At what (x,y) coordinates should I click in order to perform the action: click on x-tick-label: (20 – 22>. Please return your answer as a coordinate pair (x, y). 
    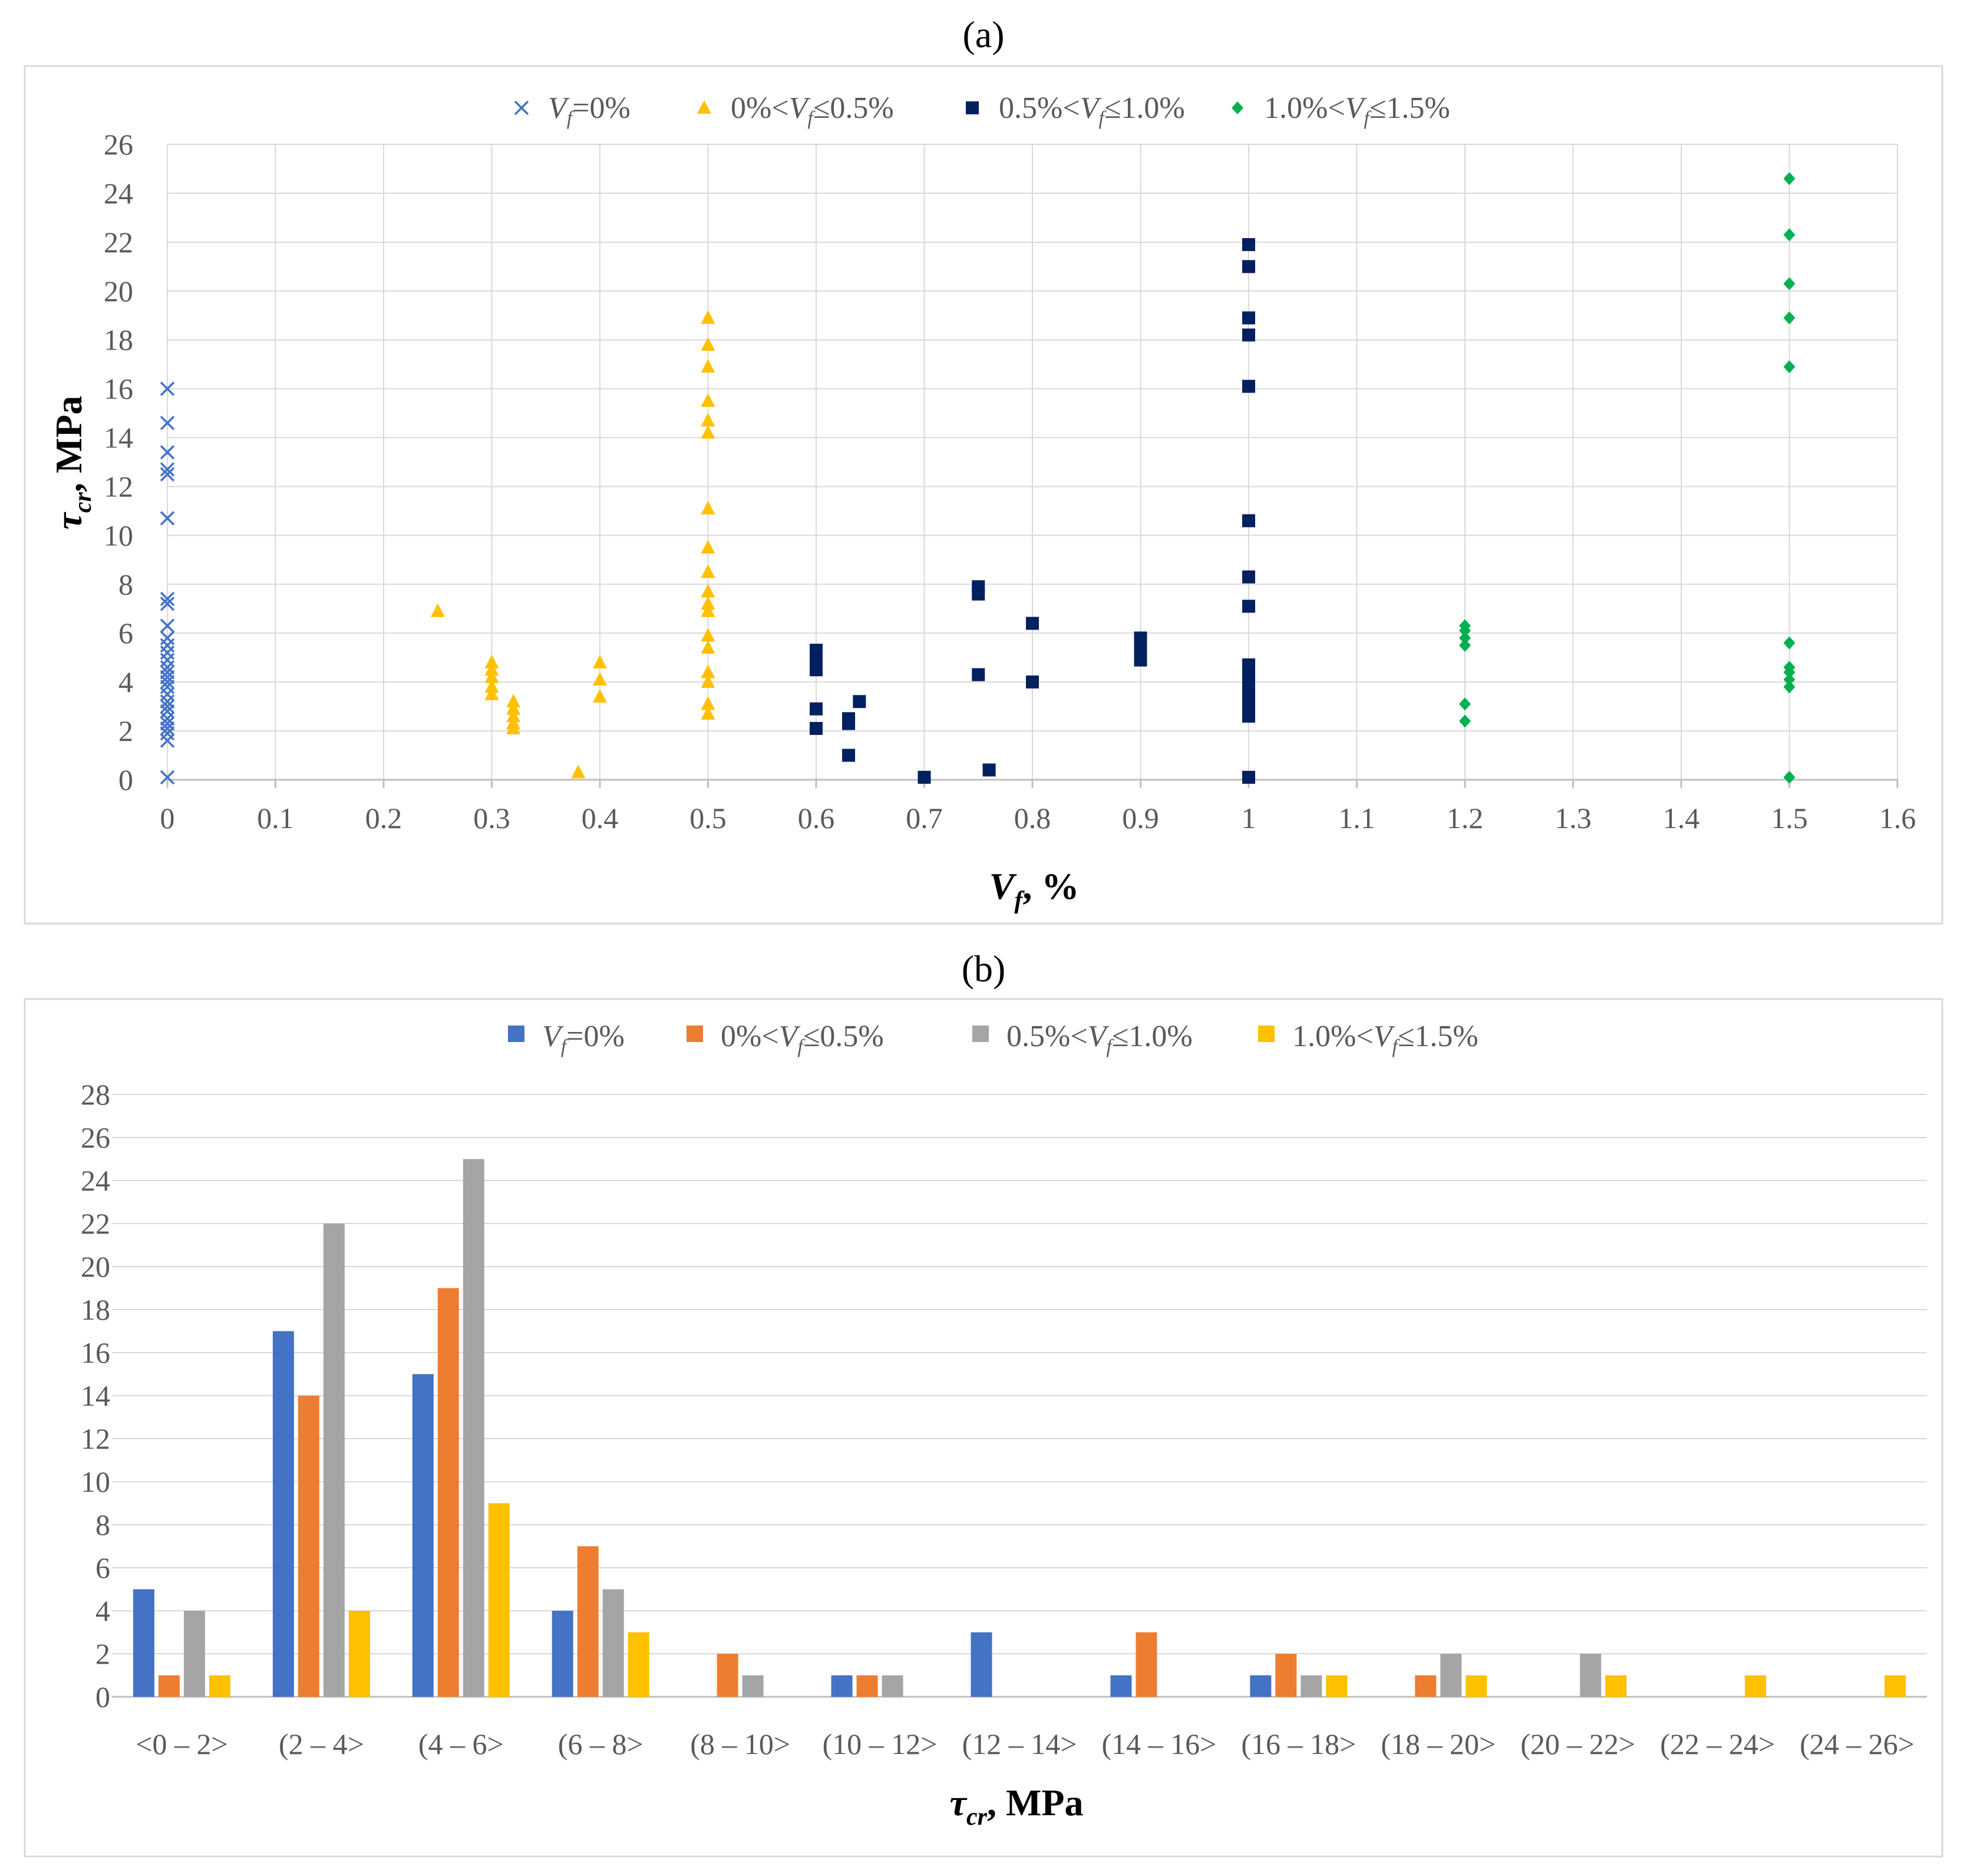
    Looking at the image, I should click on (1577, 1744).